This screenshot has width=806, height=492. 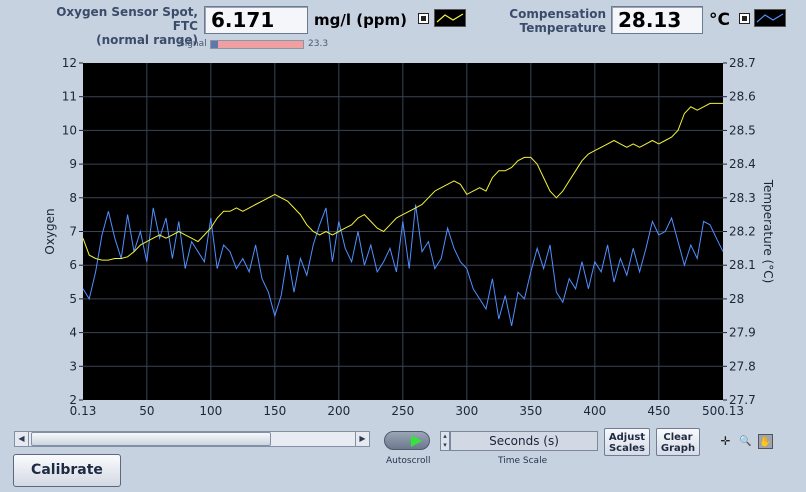 I want to click on oxygen-value-display: 6.171, so click(x=256, y=20).